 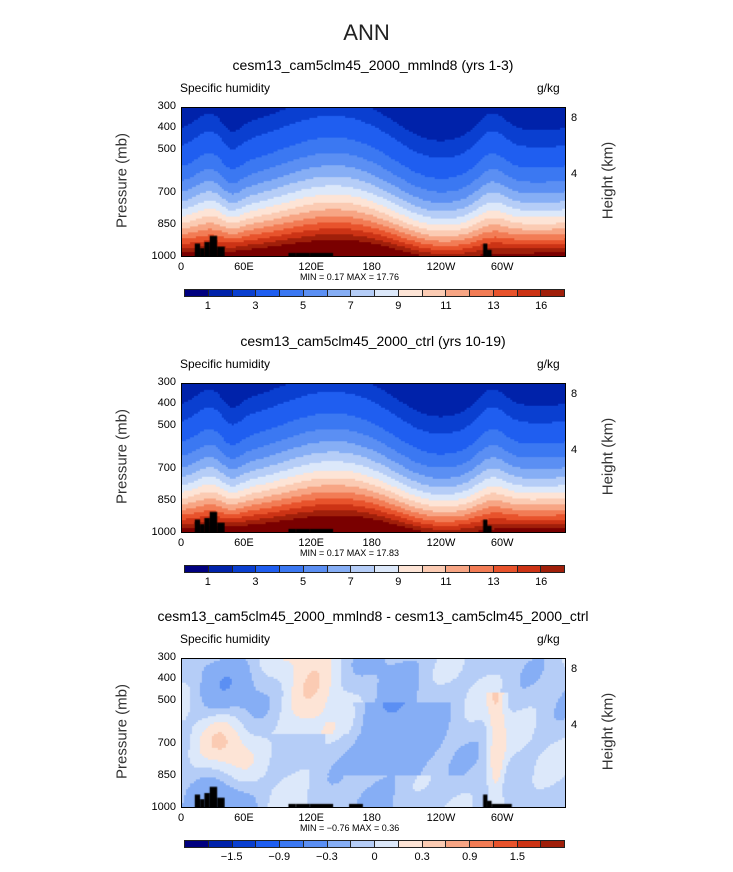 What do you see at coordinates (181, 818) in the screenshot?
I see `xtick-label: 0` at bounding box center [181, 818].